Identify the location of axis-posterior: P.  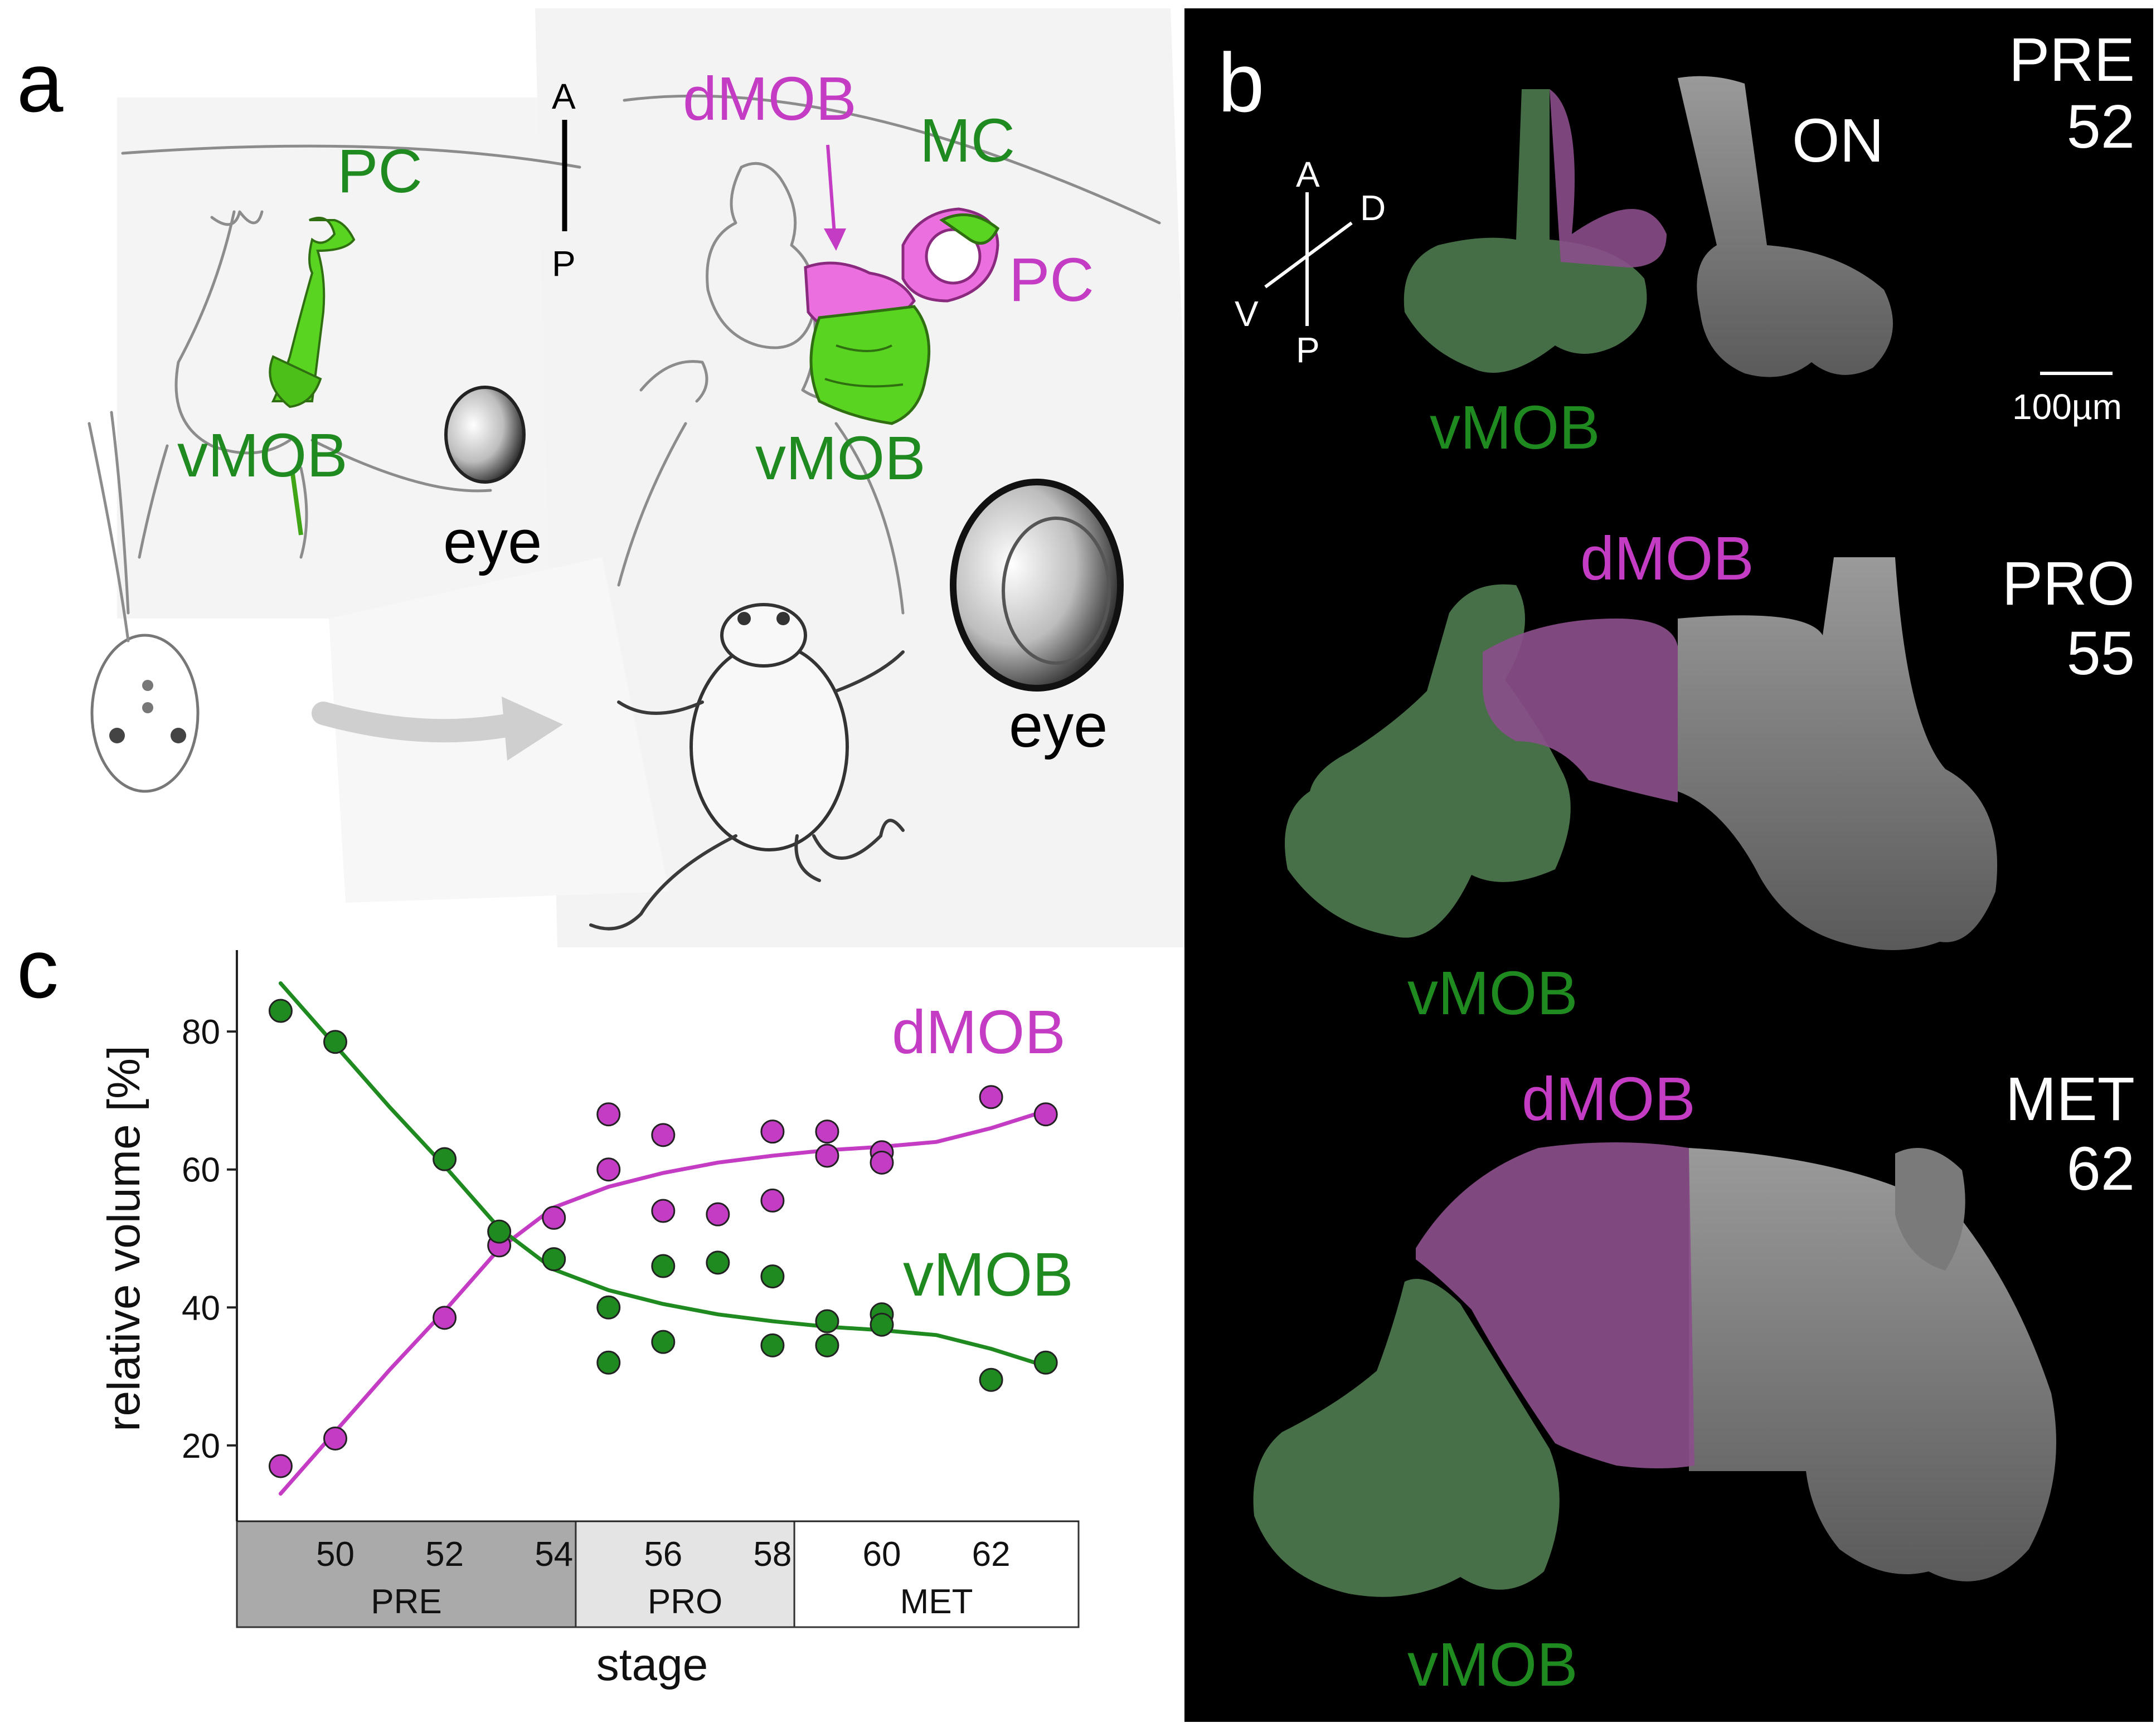
(1308, 350).